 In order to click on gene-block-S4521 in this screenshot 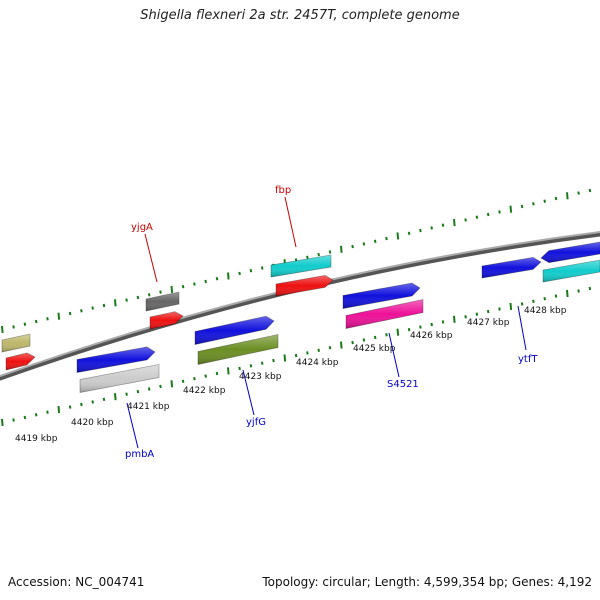, I will do `click(384, 314)`.